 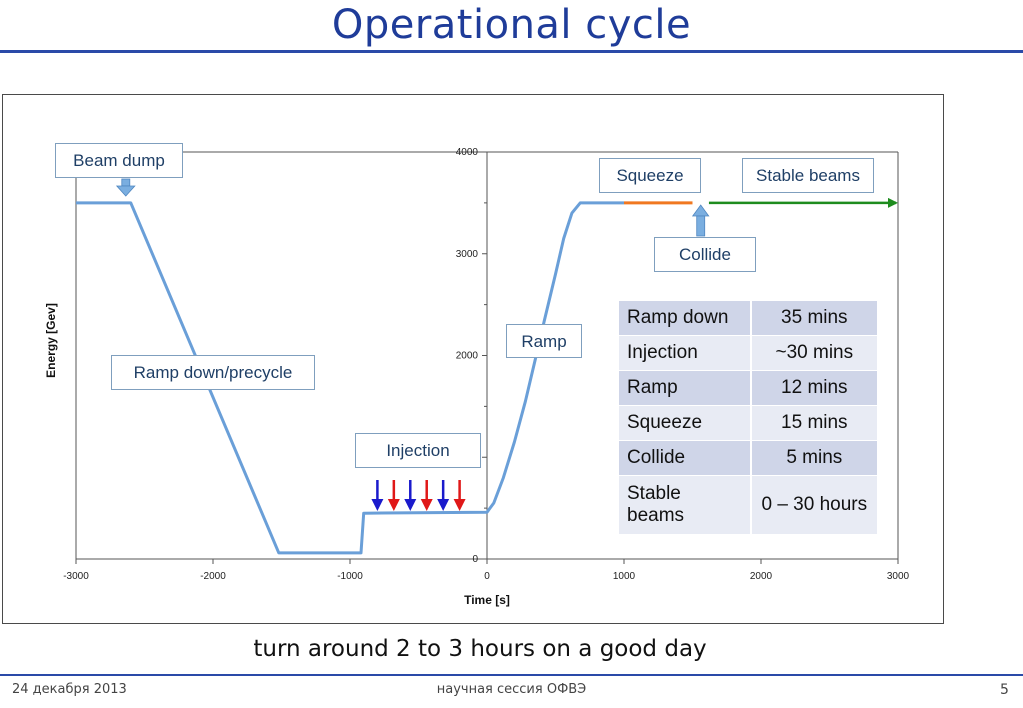 What do you see at coordinates (119, 160) in the screenshot?
I see `beam-dump-label: Beam dump` at bounding box center [119, 160].